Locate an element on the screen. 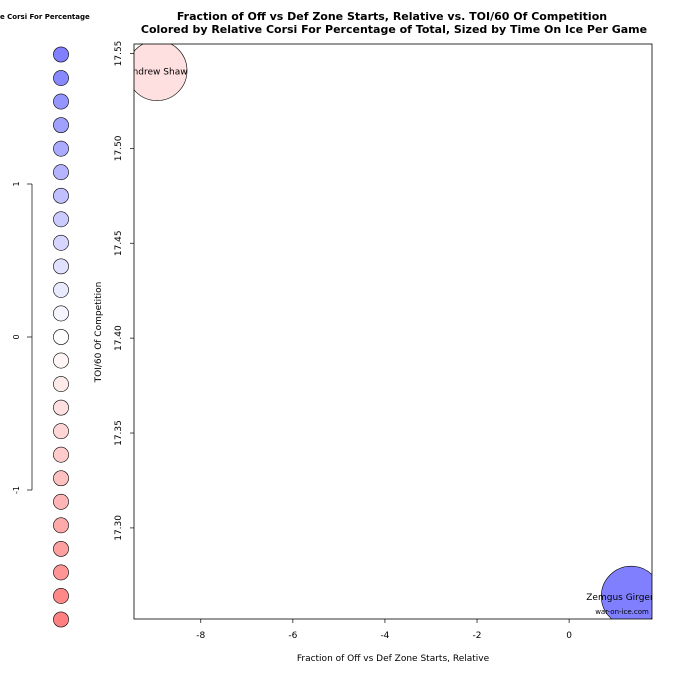 The height and width of the screenshot is (675, 675). y-tick-label: 17.40 is located at coordinates (119, 338).